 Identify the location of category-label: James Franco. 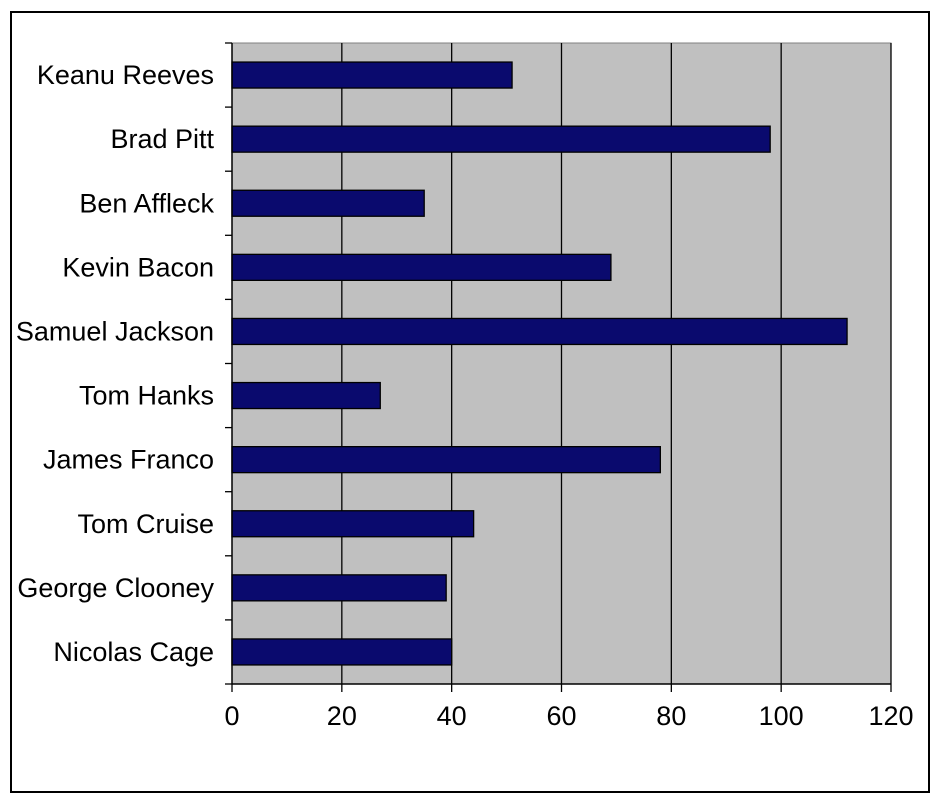
(128, 460).